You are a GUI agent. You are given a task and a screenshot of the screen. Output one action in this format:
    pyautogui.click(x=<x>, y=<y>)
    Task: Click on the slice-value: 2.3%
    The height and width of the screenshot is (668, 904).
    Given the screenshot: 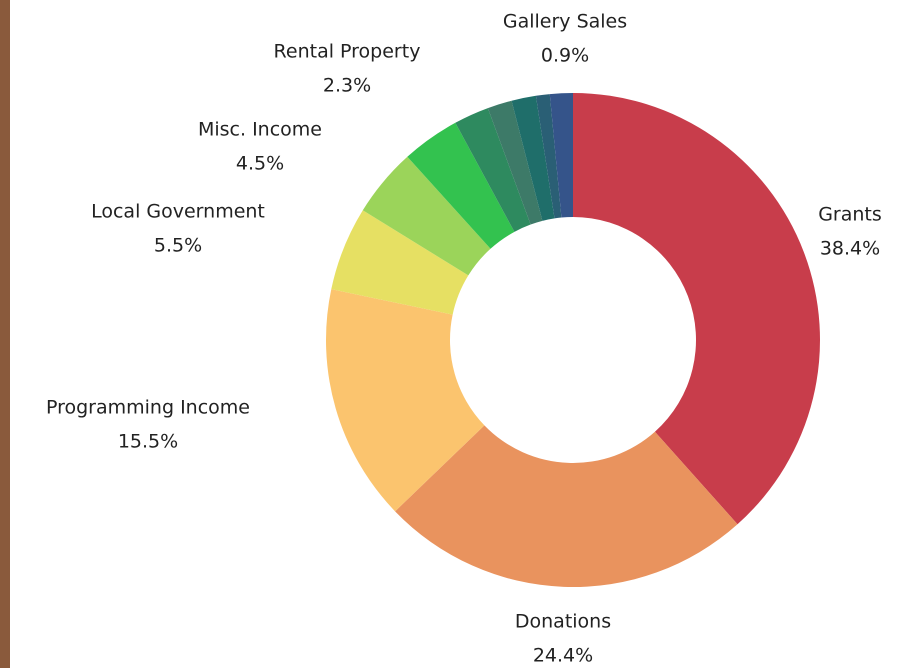 What is the action you would take?
    pyautogui.click(x=347, y=86)
    